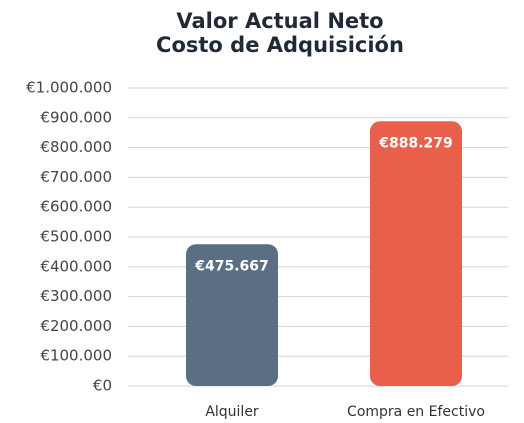 This screenshot has width=524, height=423. What do you see at coordinates (76, 177) in the screenshot?
I see `y-tick-label: €700.000` at bounding box center [76, 177].